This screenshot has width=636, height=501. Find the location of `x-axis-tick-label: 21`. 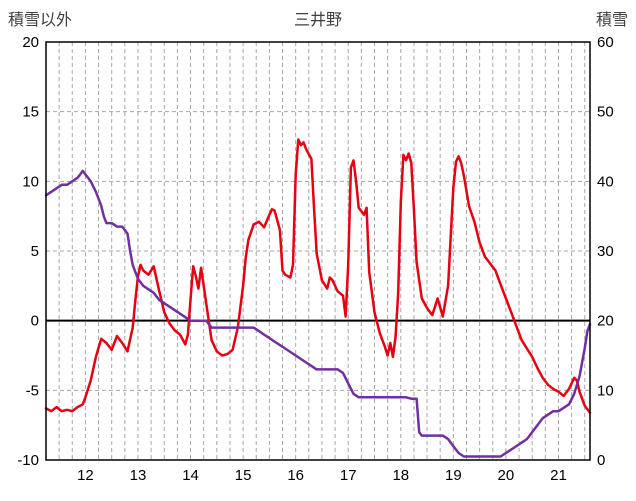

x-axis-tick-label: 21 is located at coordinates (558, 475).